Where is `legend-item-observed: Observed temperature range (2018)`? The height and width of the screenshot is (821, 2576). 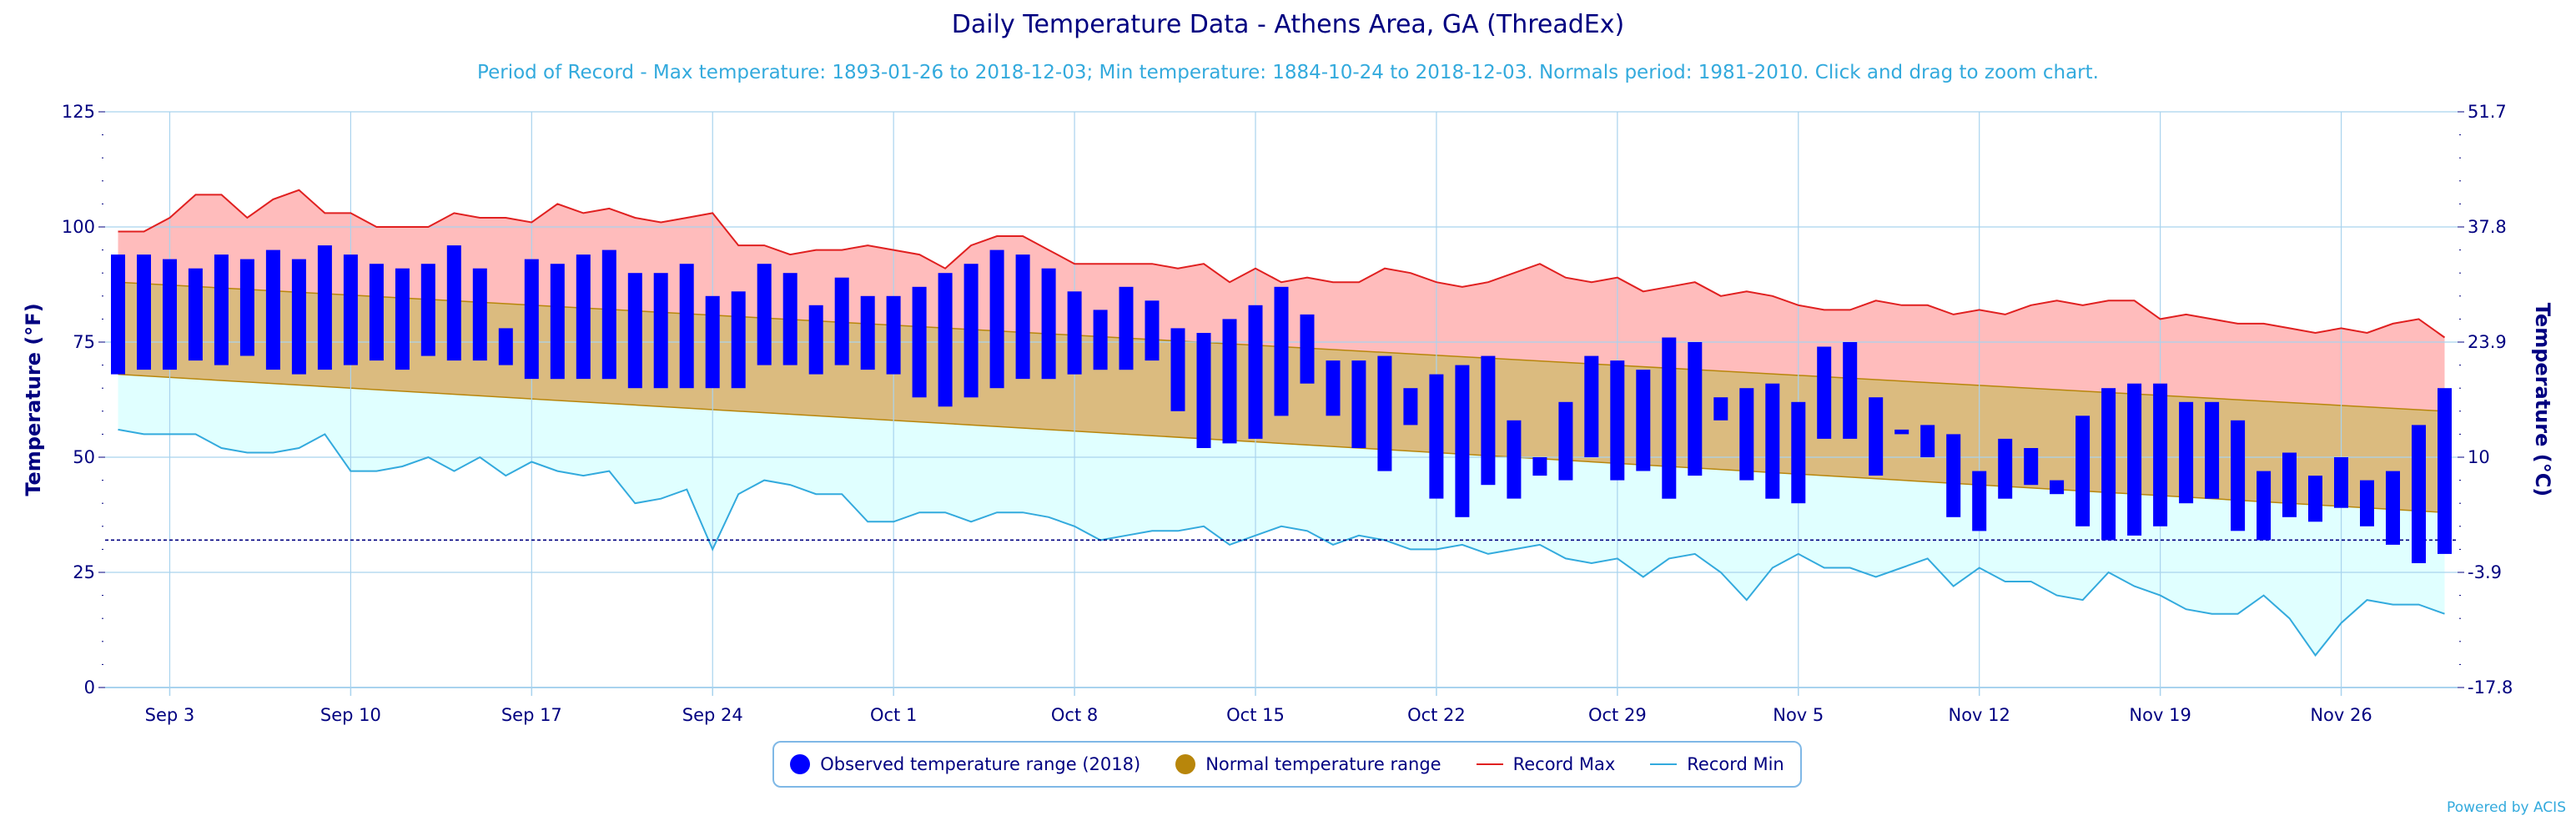
legend-item-observed: Observed temperature range (2018) is located at coordinates (965, 764).